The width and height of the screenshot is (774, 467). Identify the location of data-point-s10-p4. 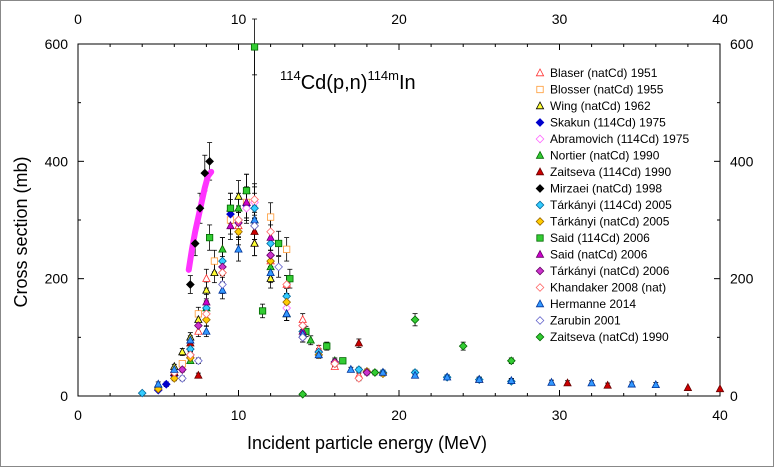
(262, 311).